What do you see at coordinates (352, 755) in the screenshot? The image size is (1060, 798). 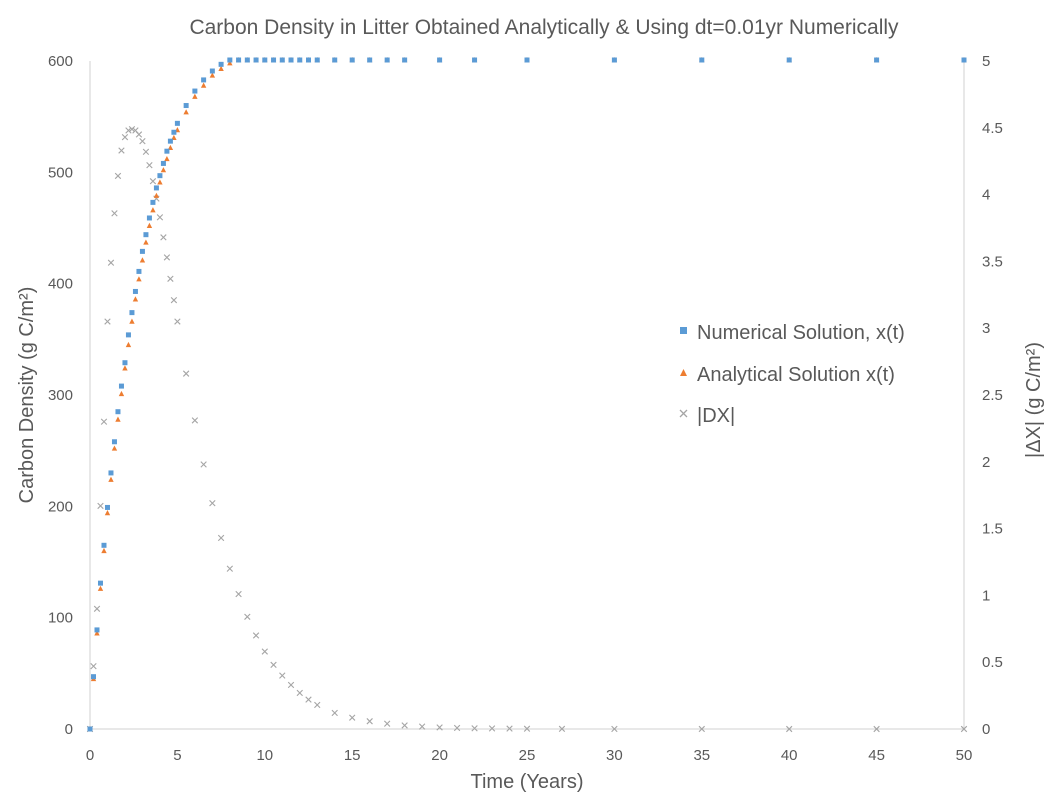 I see `x-tick-label: 15` at bounding box center [352, 755].